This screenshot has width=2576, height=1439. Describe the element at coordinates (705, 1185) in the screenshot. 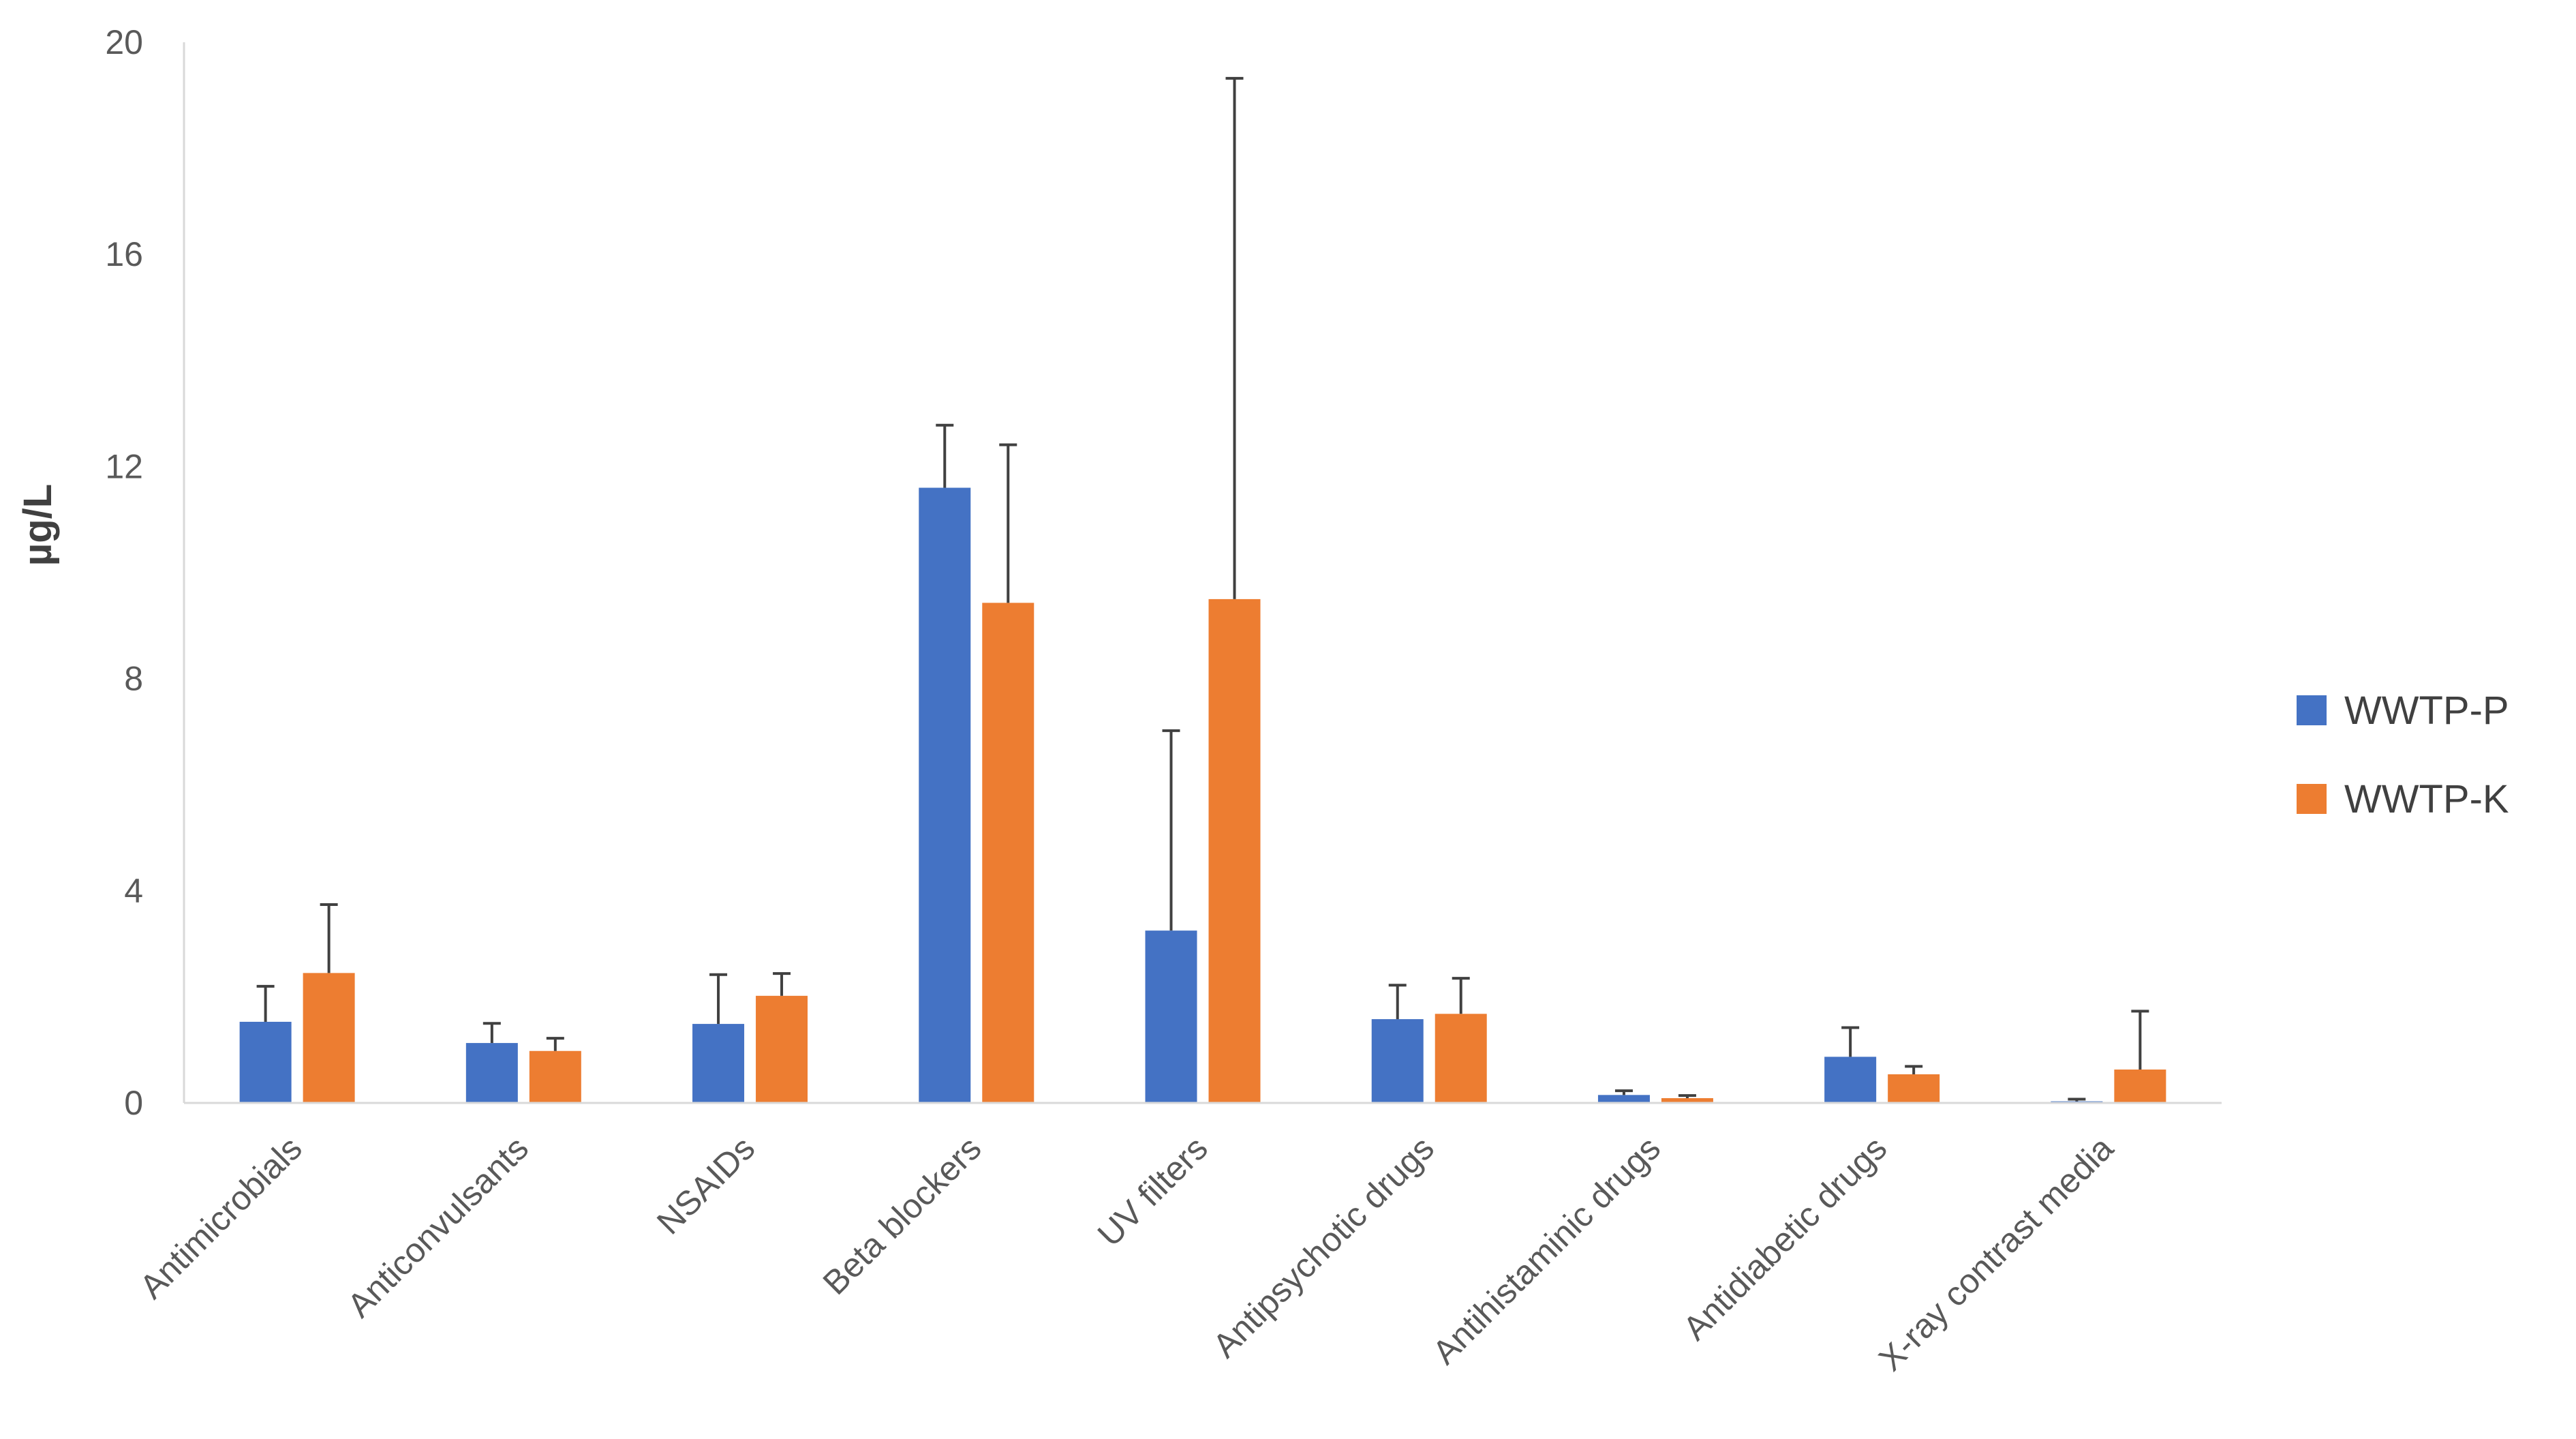

I see `x-tick-label: NSAIDs` at that location.